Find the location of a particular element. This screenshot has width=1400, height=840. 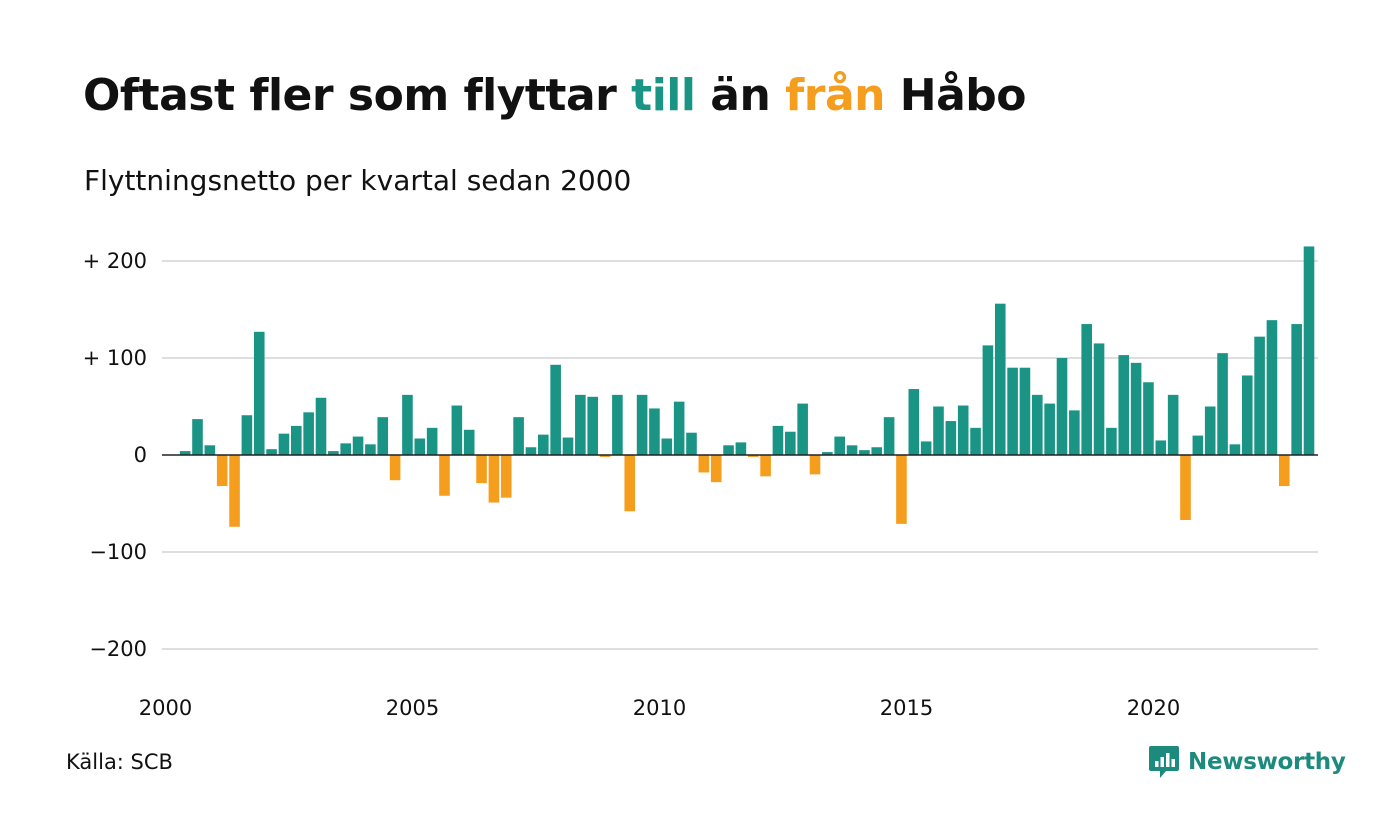

y-tick-label: + 100 is located at coordinates (115, 358).